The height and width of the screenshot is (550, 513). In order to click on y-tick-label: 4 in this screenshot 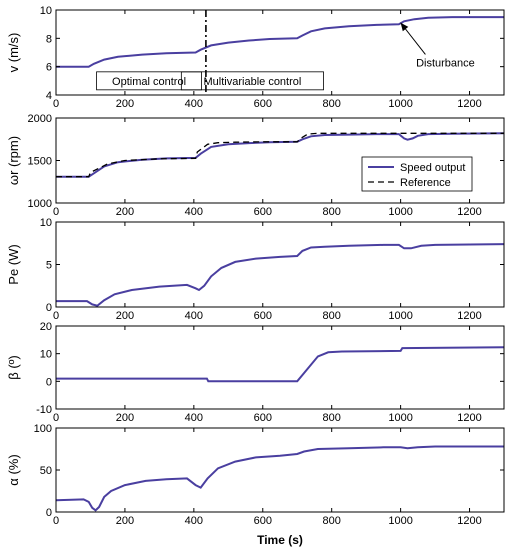, I will do `click(49, 96)`.